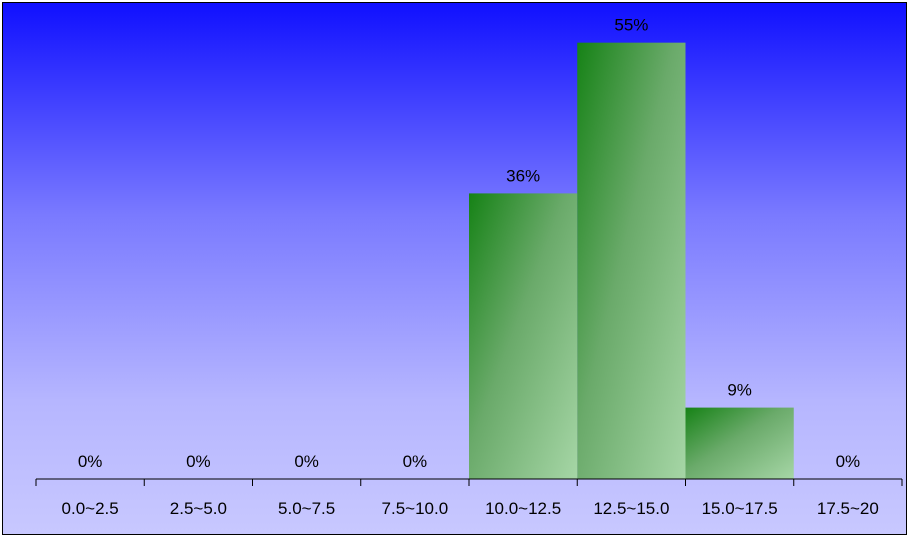 The height and width of the screenshot is (537, 909). I want to click on bar-12.5~15.0, so click(631, 261).